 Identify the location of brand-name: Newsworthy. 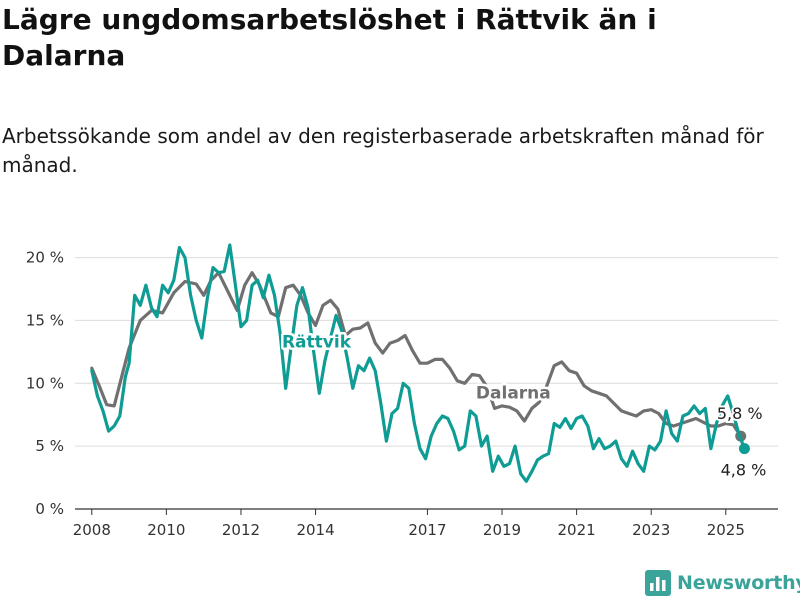
(738, 583).